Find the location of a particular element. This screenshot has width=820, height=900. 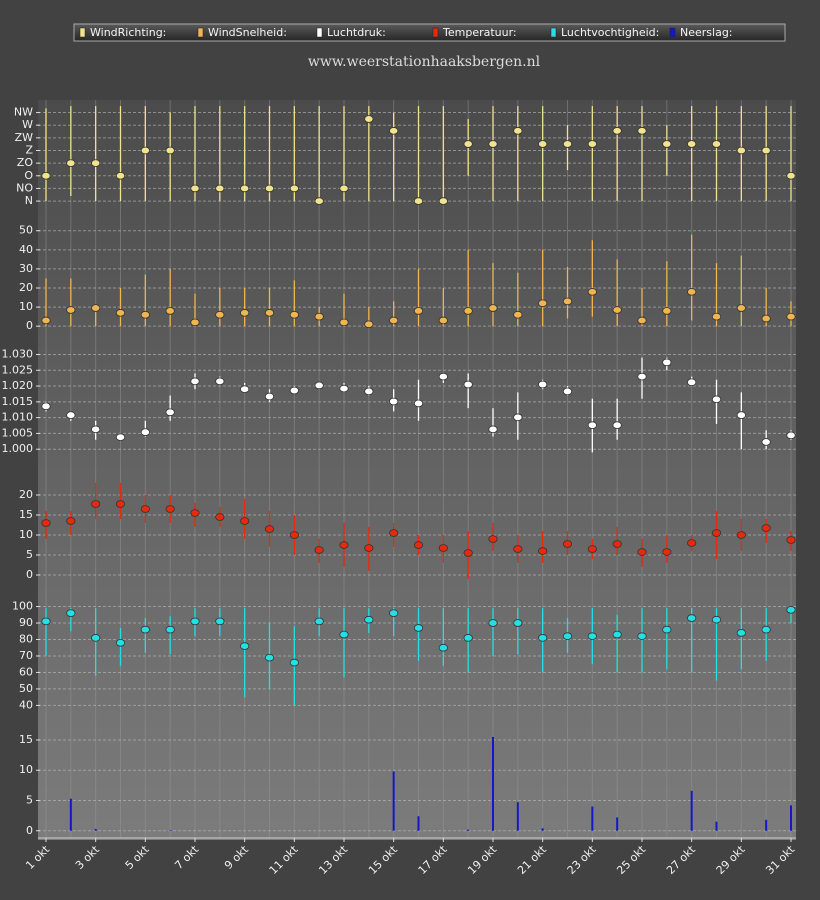

y-tick-label: 10 is located at coordinates (26, 769).